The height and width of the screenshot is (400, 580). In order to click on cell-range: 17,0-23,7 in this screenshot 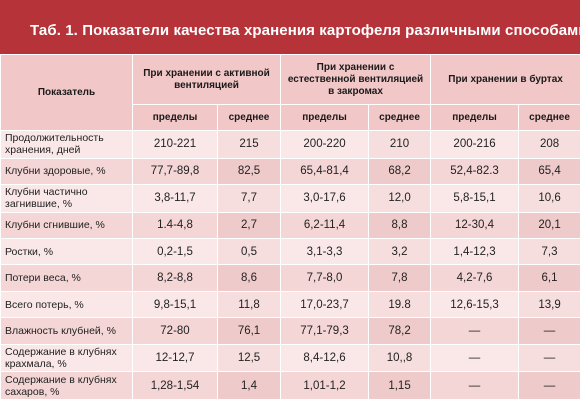, I will do `click(325, 304)`.